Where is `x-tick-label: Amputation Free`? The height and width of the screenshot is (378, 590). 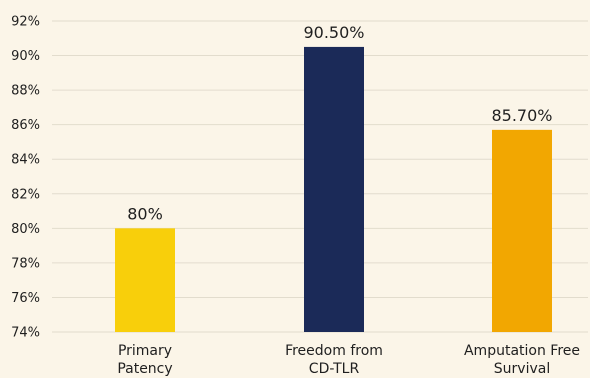
x-tick-label: Amputation Free is located at coordinates (522, 351).